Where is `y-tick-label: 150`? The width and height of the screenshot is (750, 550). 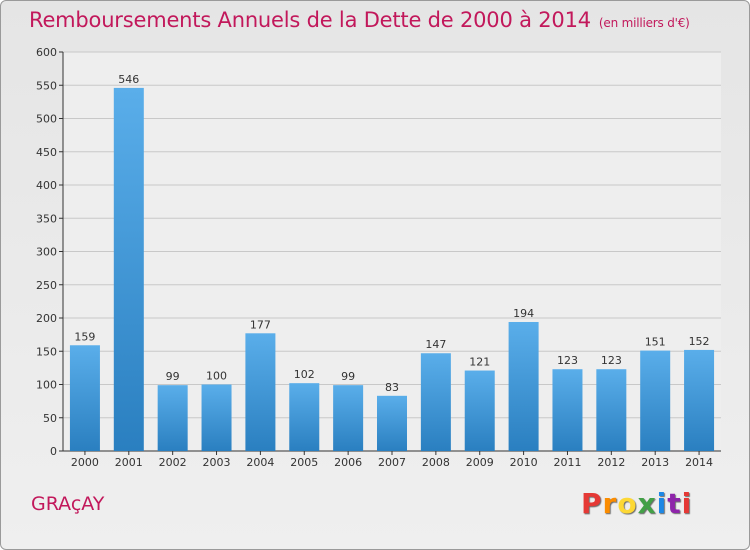 y-tick-label: 150 is located at coordinates (46, 351).